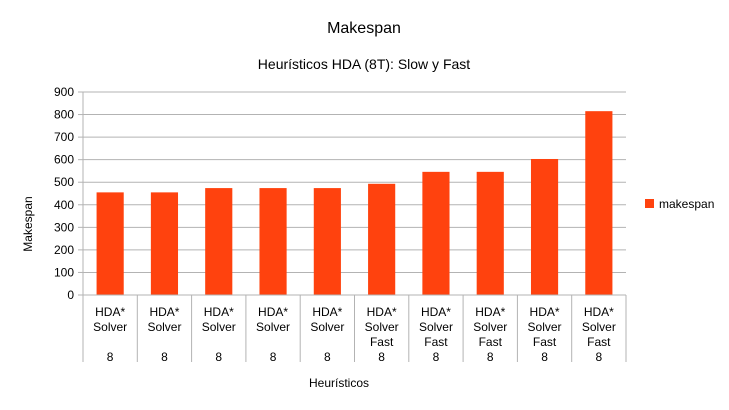 This screenshot has width=729, height=410. I want to click on y-tick-label: 600, so click(64, 160).